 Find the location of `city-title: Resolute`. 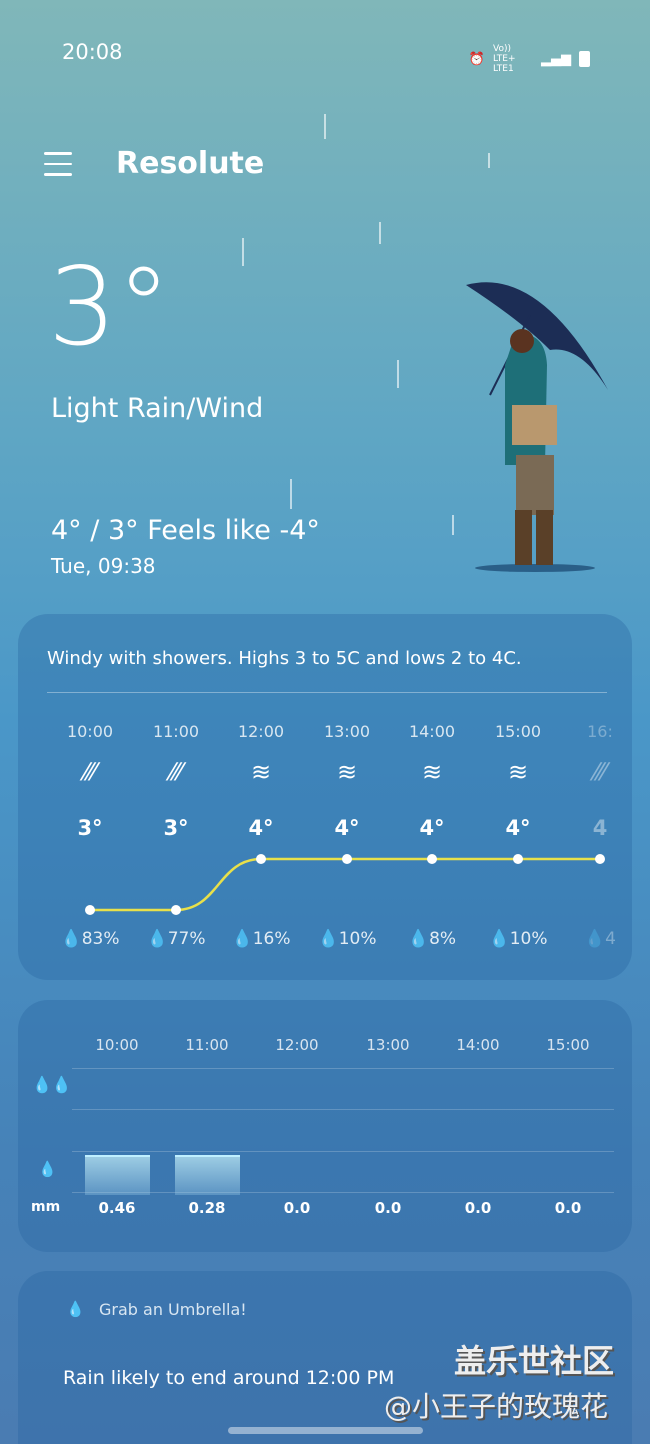

city-title: Resolute is located at coordinates (190, 163).